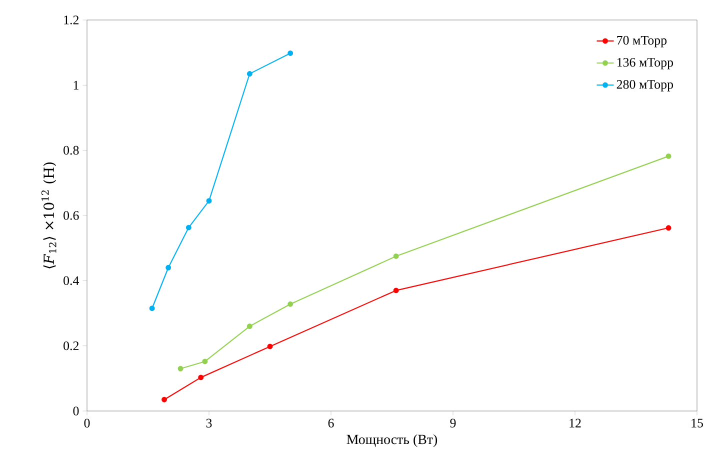 This screenshot has width=708, height=474. I want to click on y-tick-label: 1.2, so click(71, 20).